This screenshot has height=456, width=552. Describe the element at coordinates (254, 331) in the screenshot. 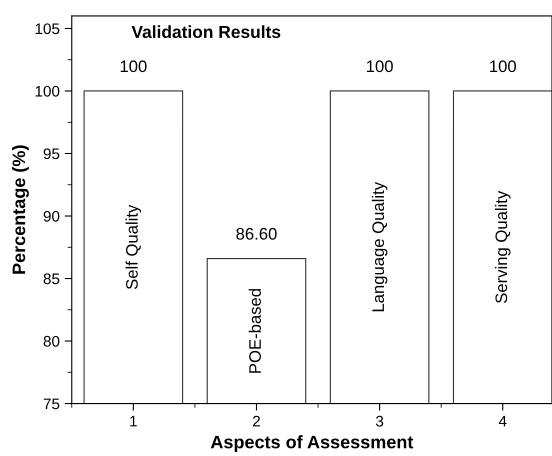

I see `annotation: POE-based` at that location.